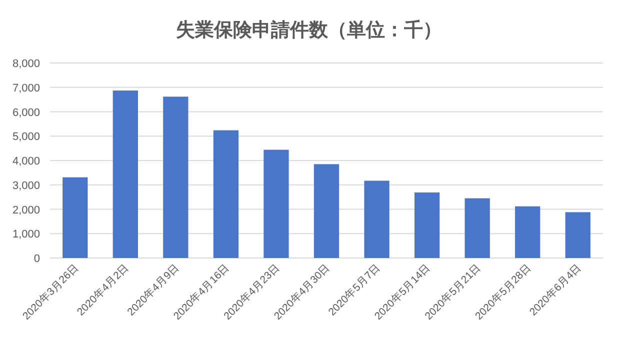 This screenshot has height=346, width=618. Describe the element at coordinates (26, 210) in the screenshot. I see `y-tick-label: 2,000` at that location.